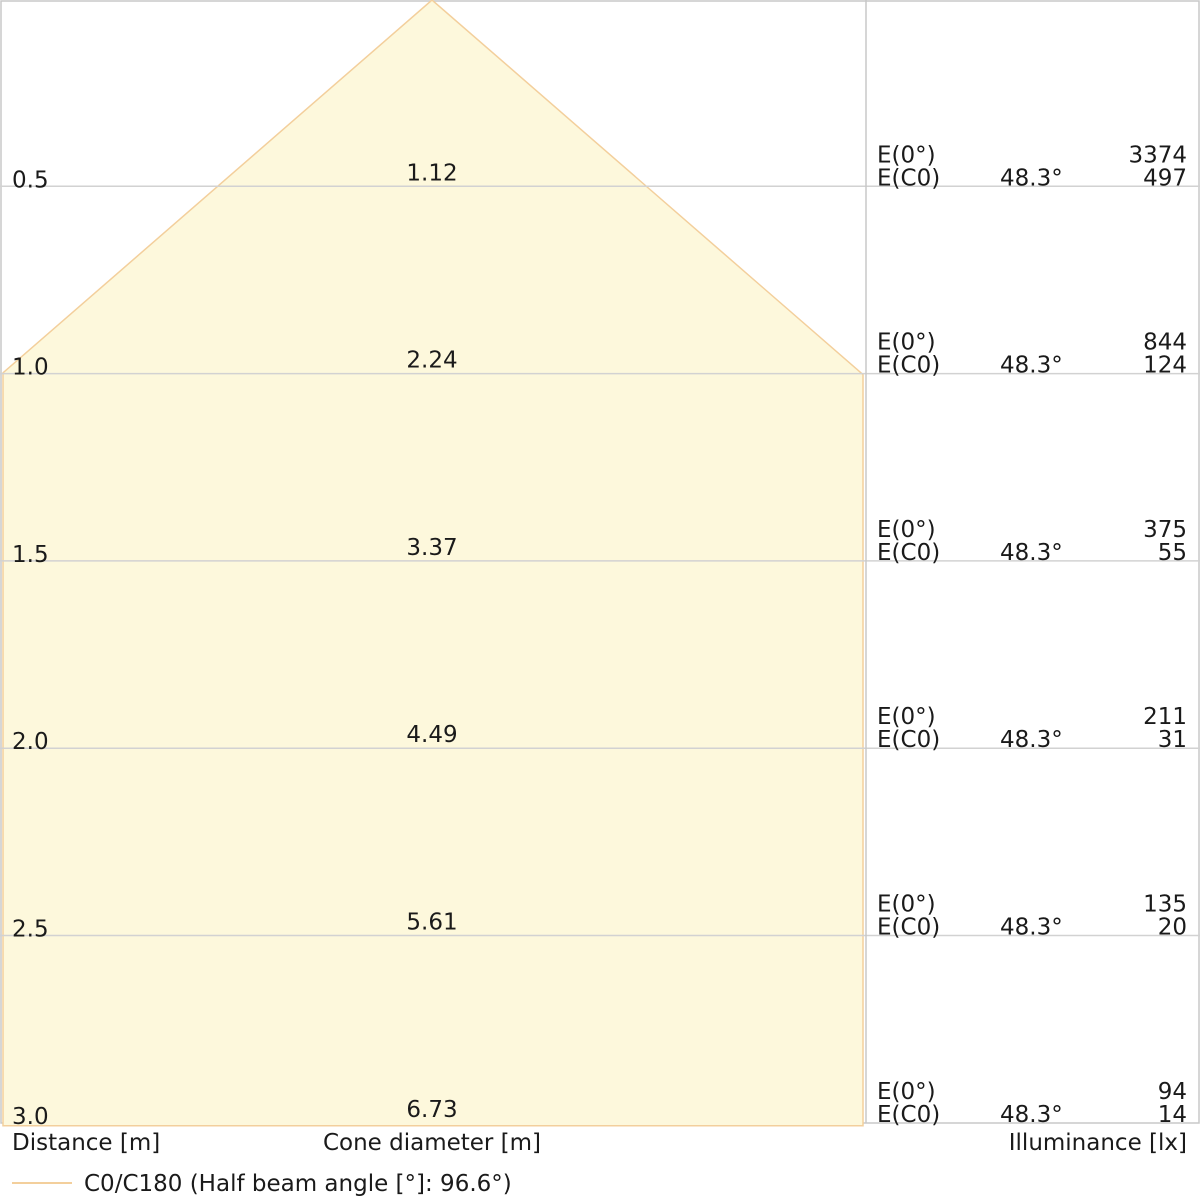 This screenshot has width=1200, height=1200. I want to click on e0-value: 94, so click(1172, 1092).